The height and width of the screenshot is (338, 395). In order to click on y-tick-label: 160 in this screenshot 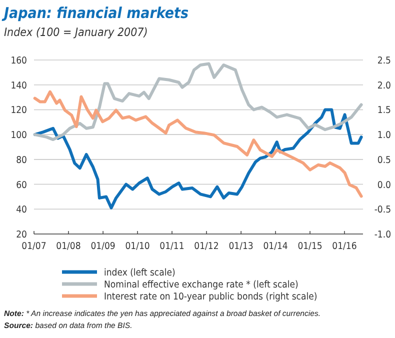, I will do `click(18, 61)`.